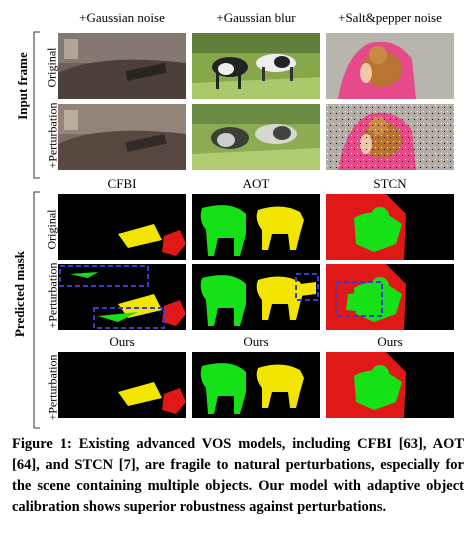 The height and width of the screenshot is (552, 474). I want to click on column-header-ours-1: Ours, so click(122, 341).